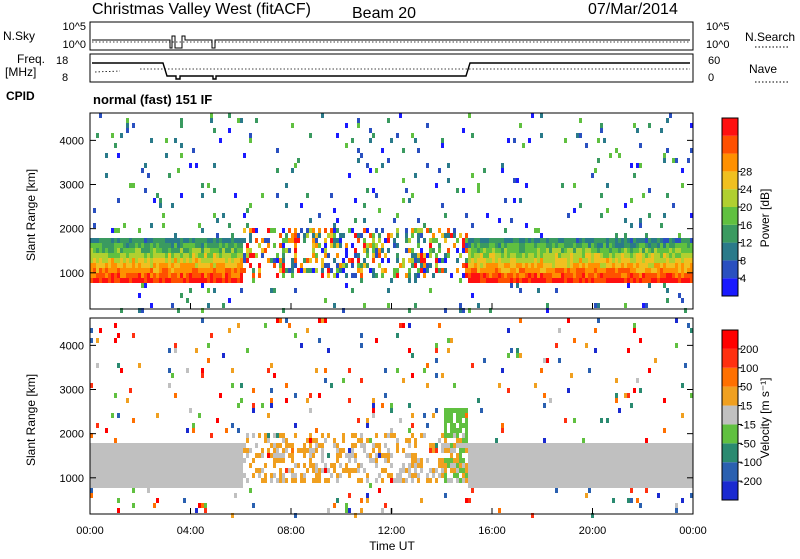 The width and height of the screenshot is (800, 559). Describe the element at coordinates (20, 72) in the screenshot. I see `freq-units-label: [MHz]` at that location.